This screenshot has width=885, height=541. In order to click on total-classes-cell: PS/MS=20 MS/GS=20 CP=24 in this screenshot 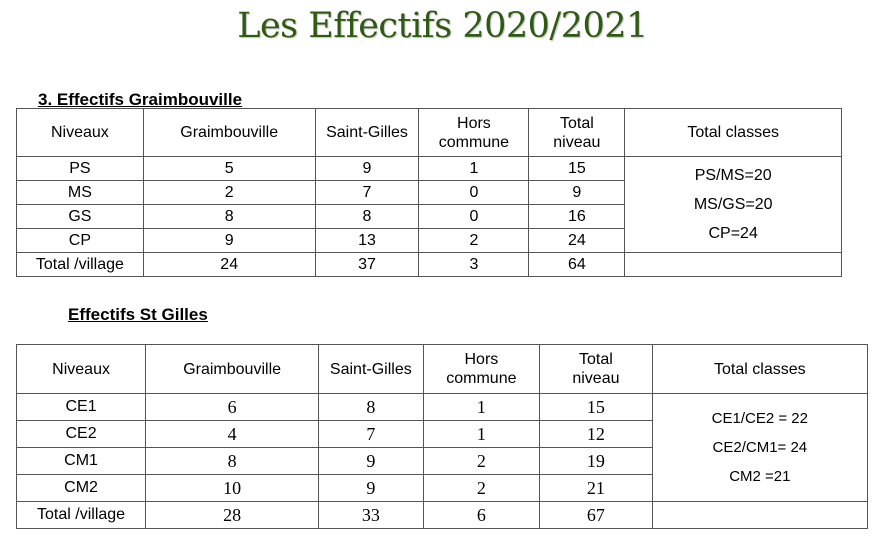, I will do `click(733, 204)`.